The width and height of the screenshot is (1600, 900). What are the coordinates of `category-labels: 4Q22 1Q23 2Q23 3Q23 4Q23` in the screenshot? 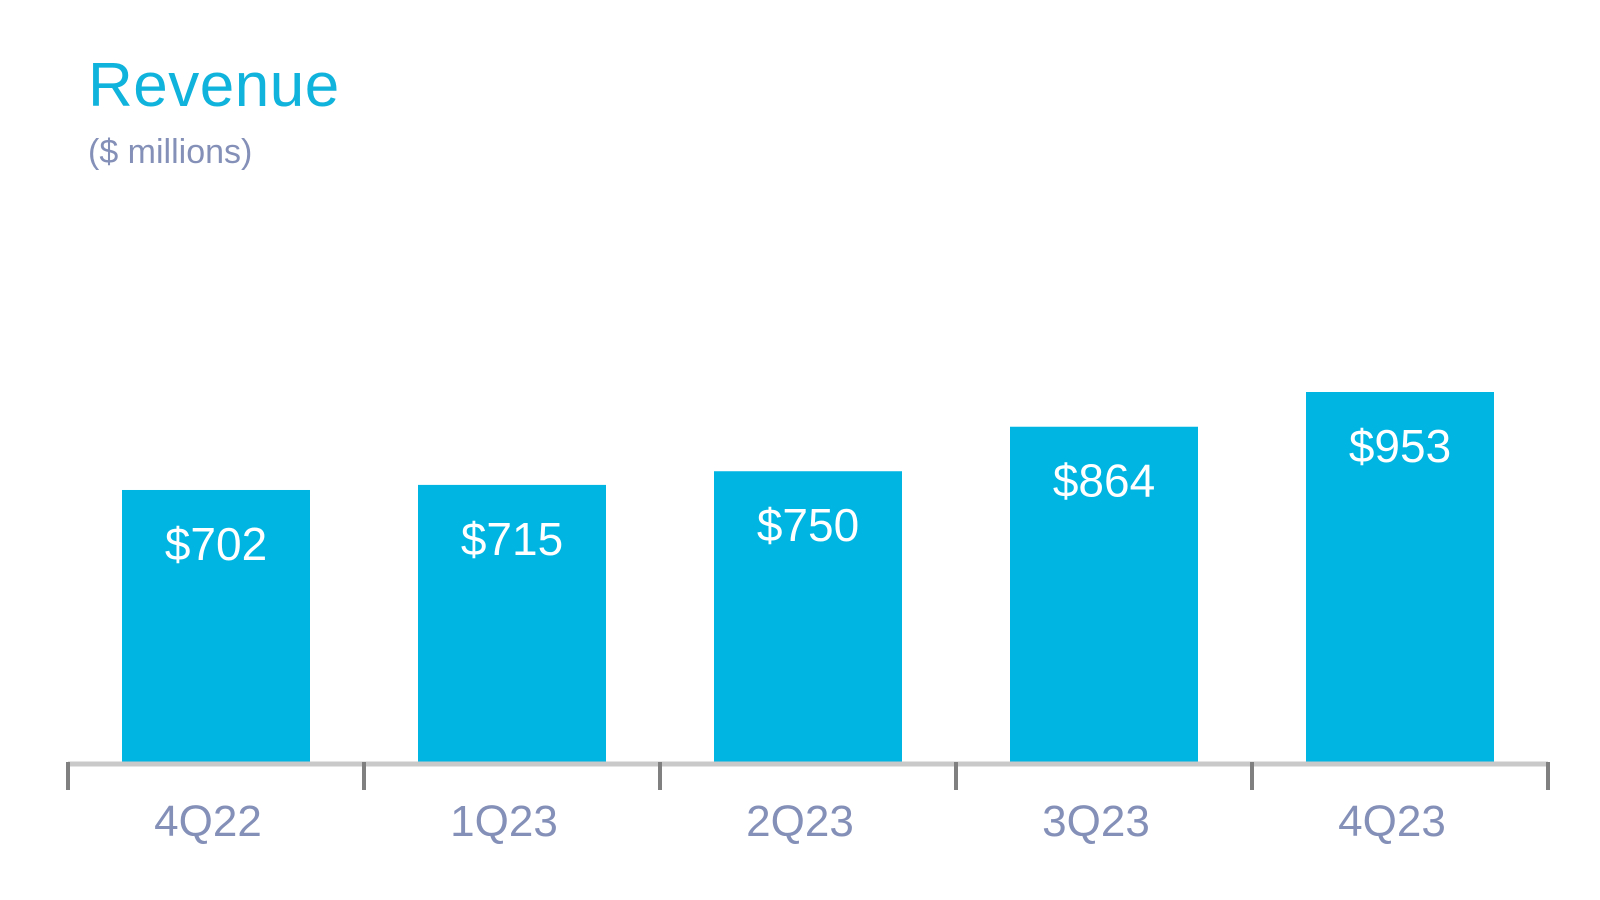 It's located at (800, 821).